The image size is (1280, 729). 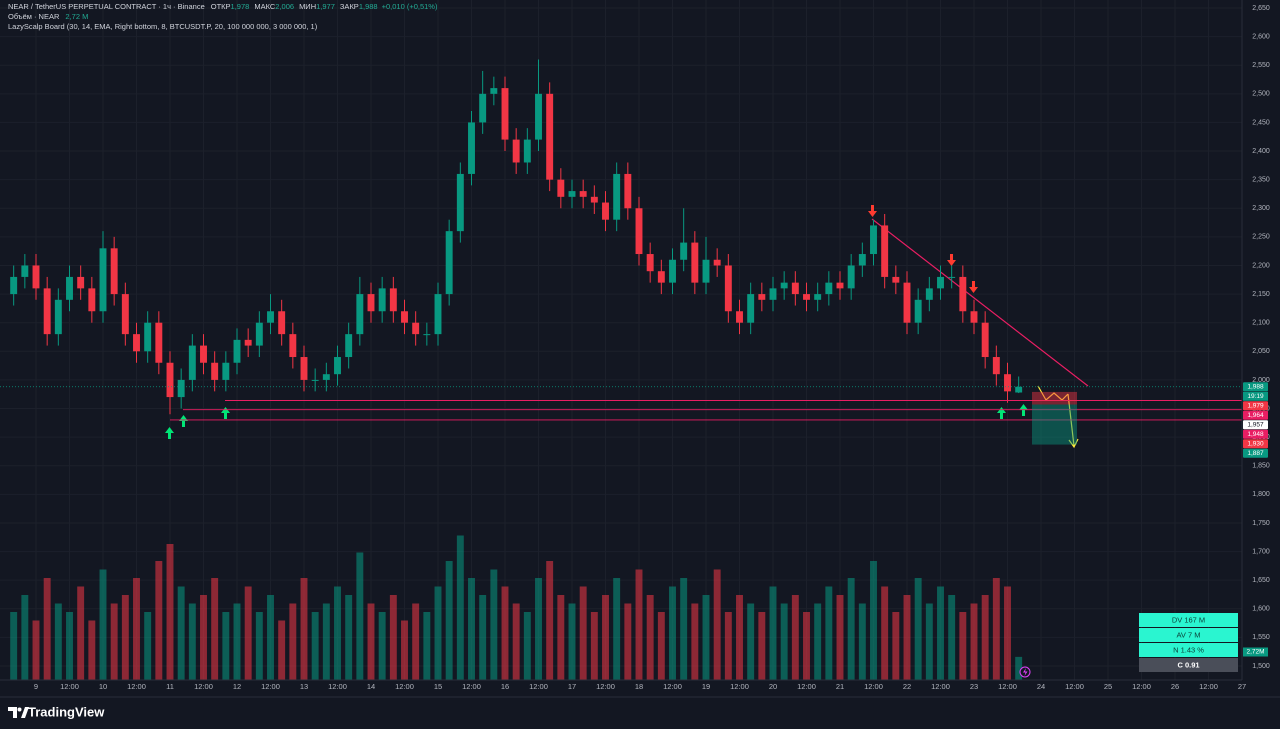 I want to click on y-tick-label: 2,350, so click(x=1261, y=179).